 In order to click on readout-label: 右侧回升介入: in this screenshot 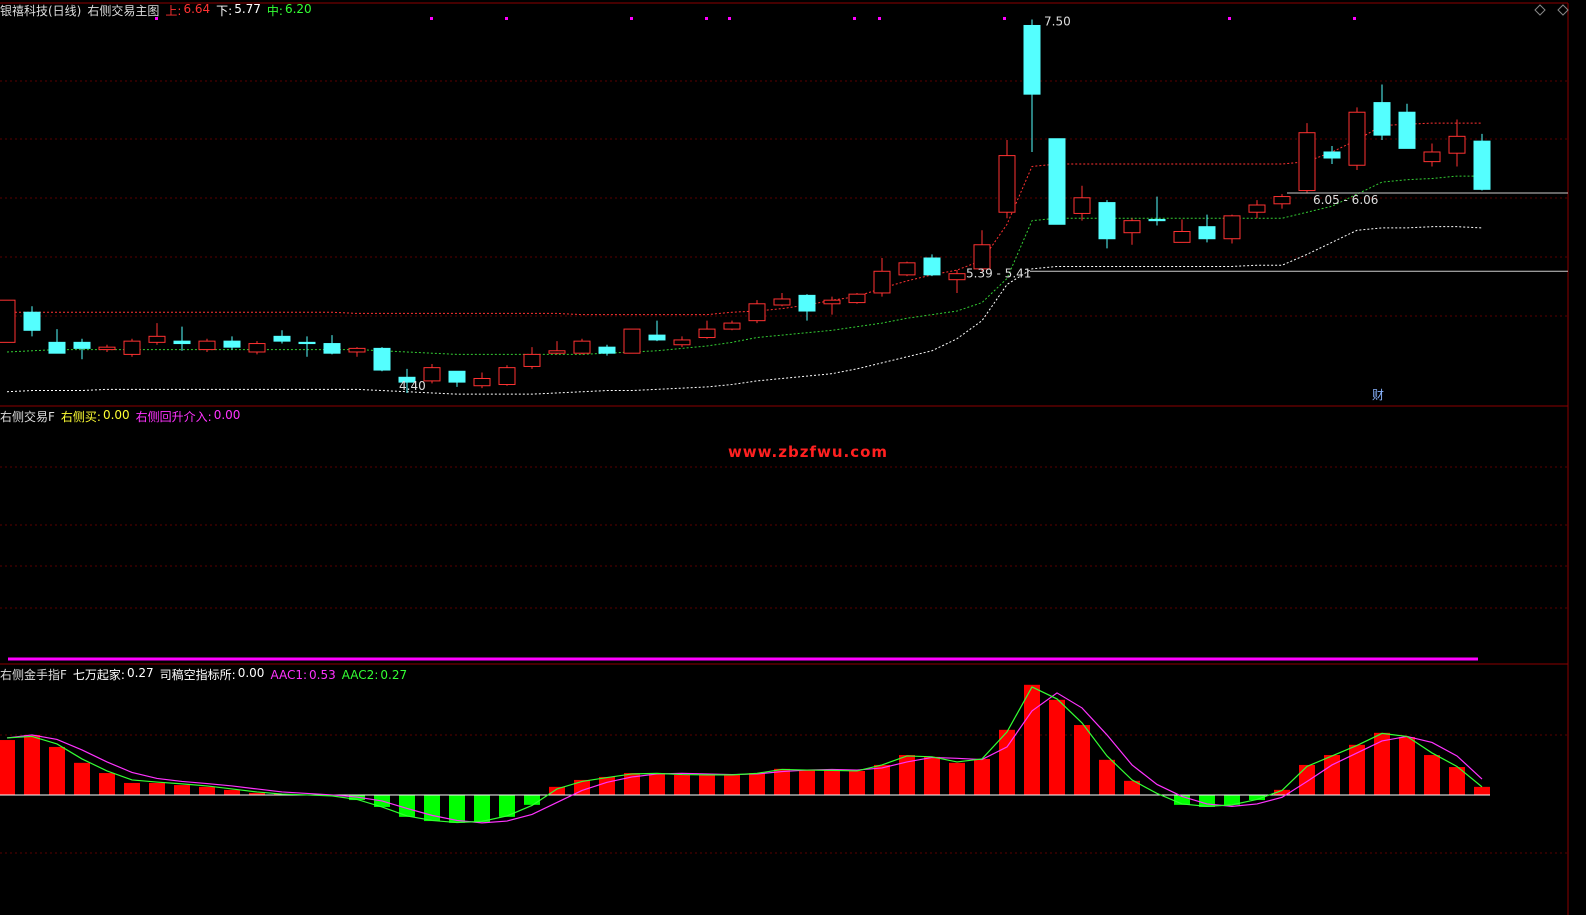, I will do `click(173, 417)`.